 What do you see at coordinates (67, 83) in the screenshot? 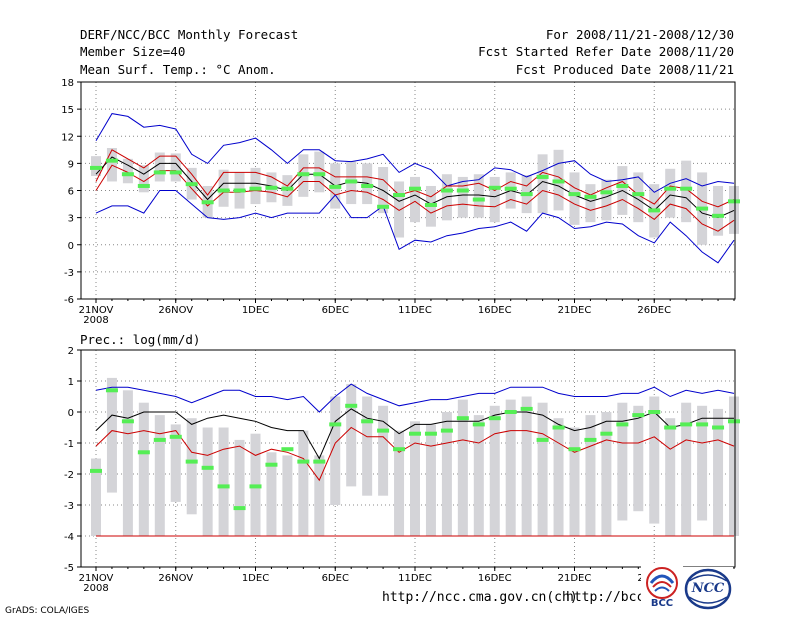
I see `y-tick-label: 18` at bounding box center [67, 83].